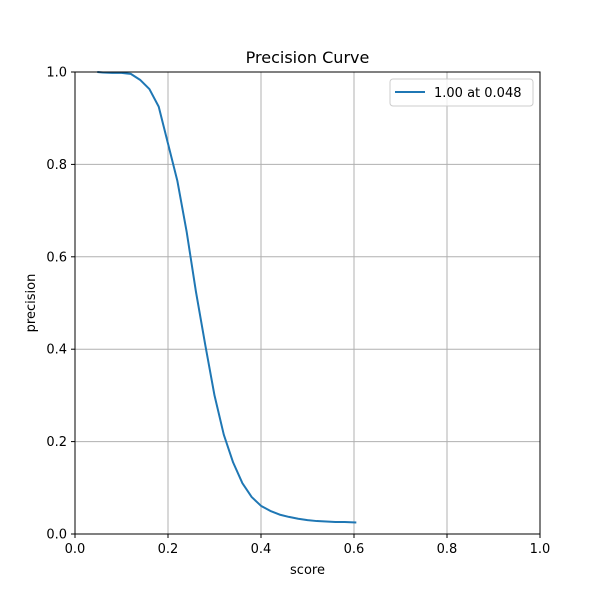 The height and width of the screenshot is (600, 600). What do you see at coordinates (478, 93) in the screenshot?
I see `legend-entry-label: 1.00 at 0.048` at bounding box center [478, 93].